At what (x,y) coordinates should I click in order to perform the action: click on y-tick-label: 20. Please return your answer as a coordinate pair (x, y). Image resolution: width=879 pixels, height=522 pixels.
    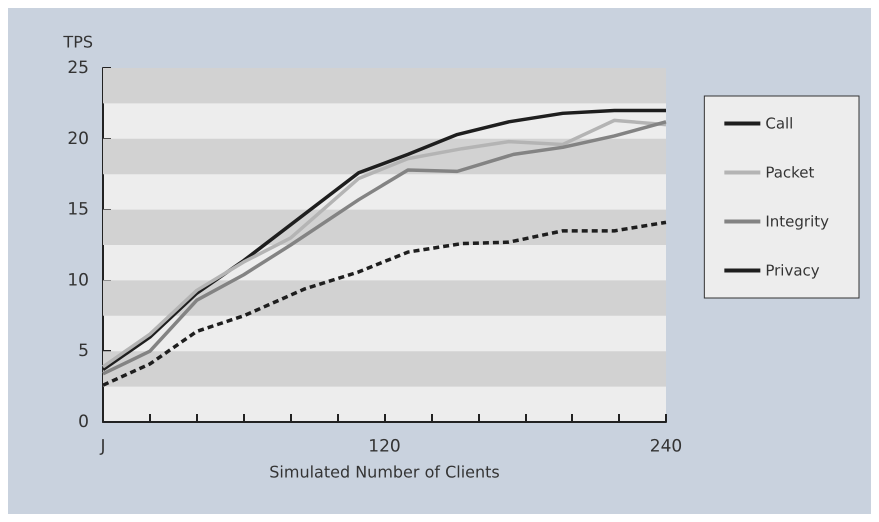
    Looking at the image, I should click on (78, 138).